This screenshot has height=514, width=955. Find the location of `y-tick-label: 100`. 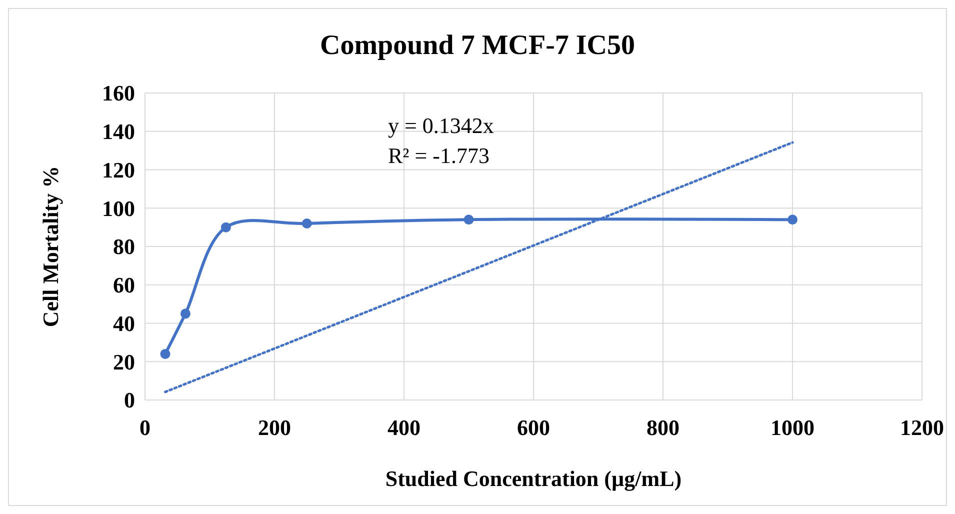

y-tick-label: 100 is located at coordinates (118, 208).